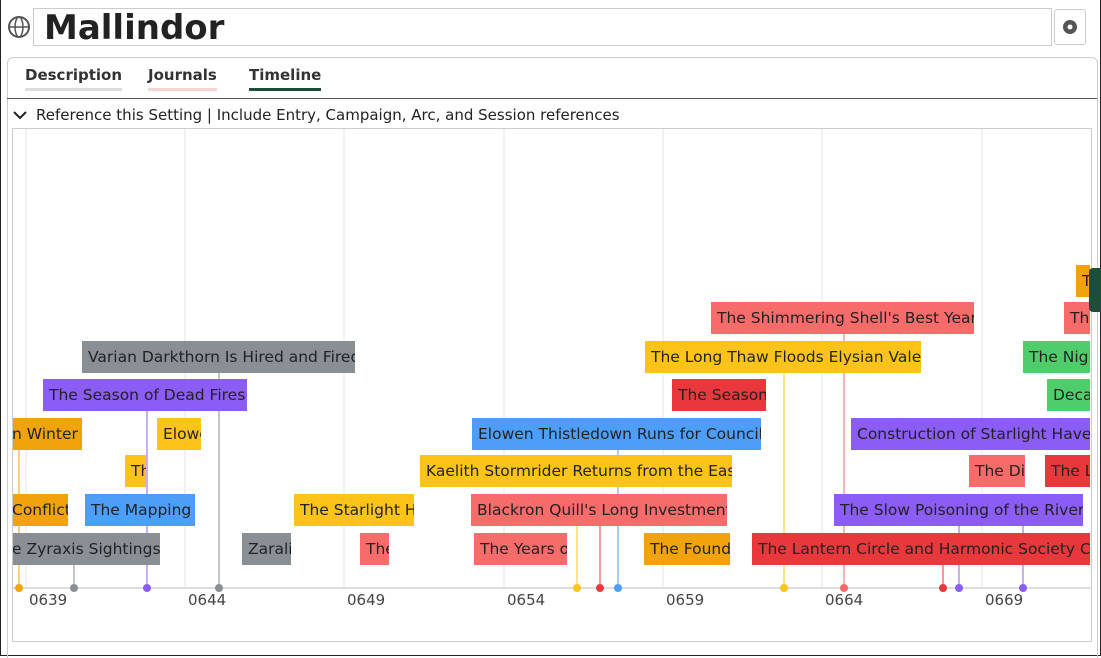 The height and width of the screenshot is (658, 1101). I want to click on tick-label: 0649, so click(366, 600).